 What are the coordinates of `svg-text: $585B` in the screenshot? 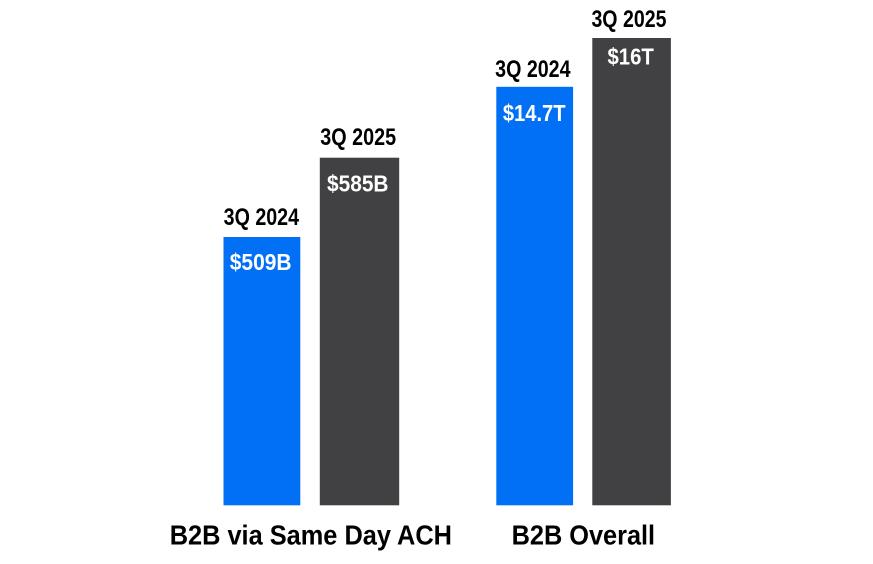 It's located at (358, 183).